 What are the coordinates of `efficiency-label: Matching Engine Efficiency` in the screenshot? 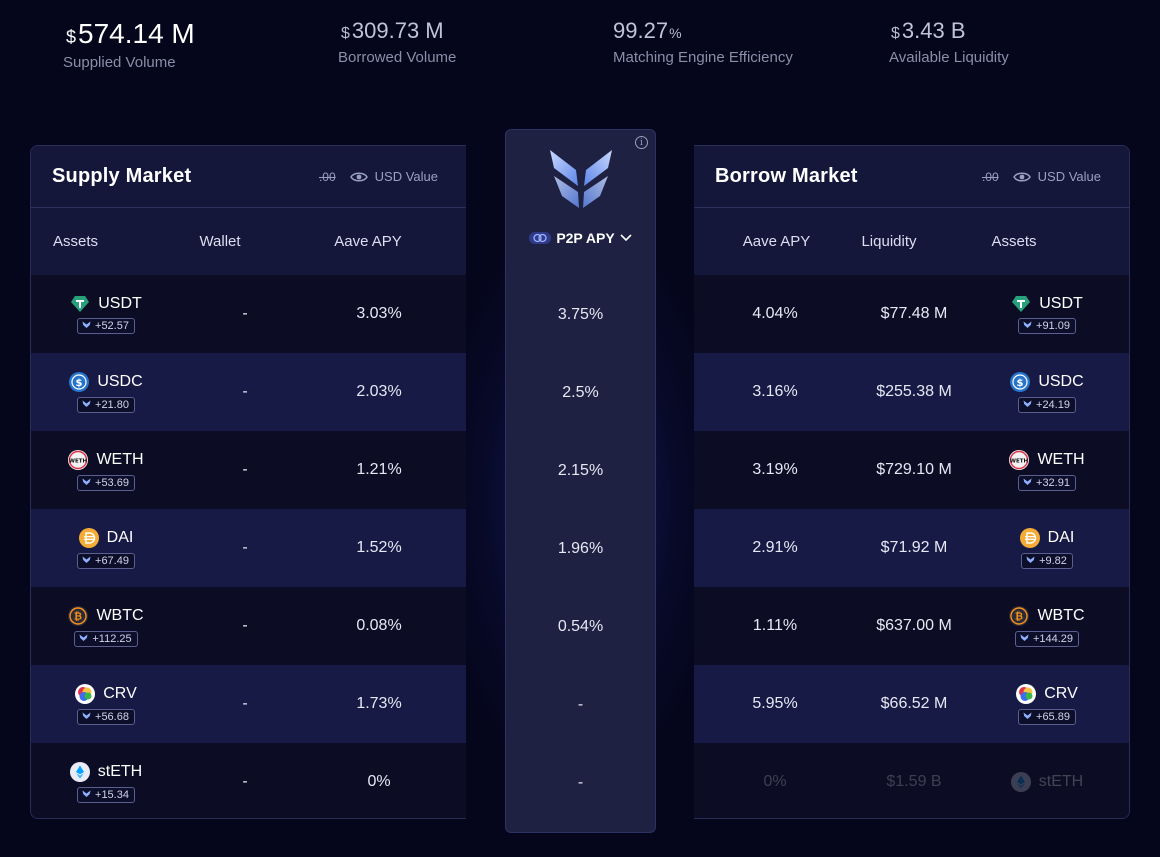 It's located at (703, 57).